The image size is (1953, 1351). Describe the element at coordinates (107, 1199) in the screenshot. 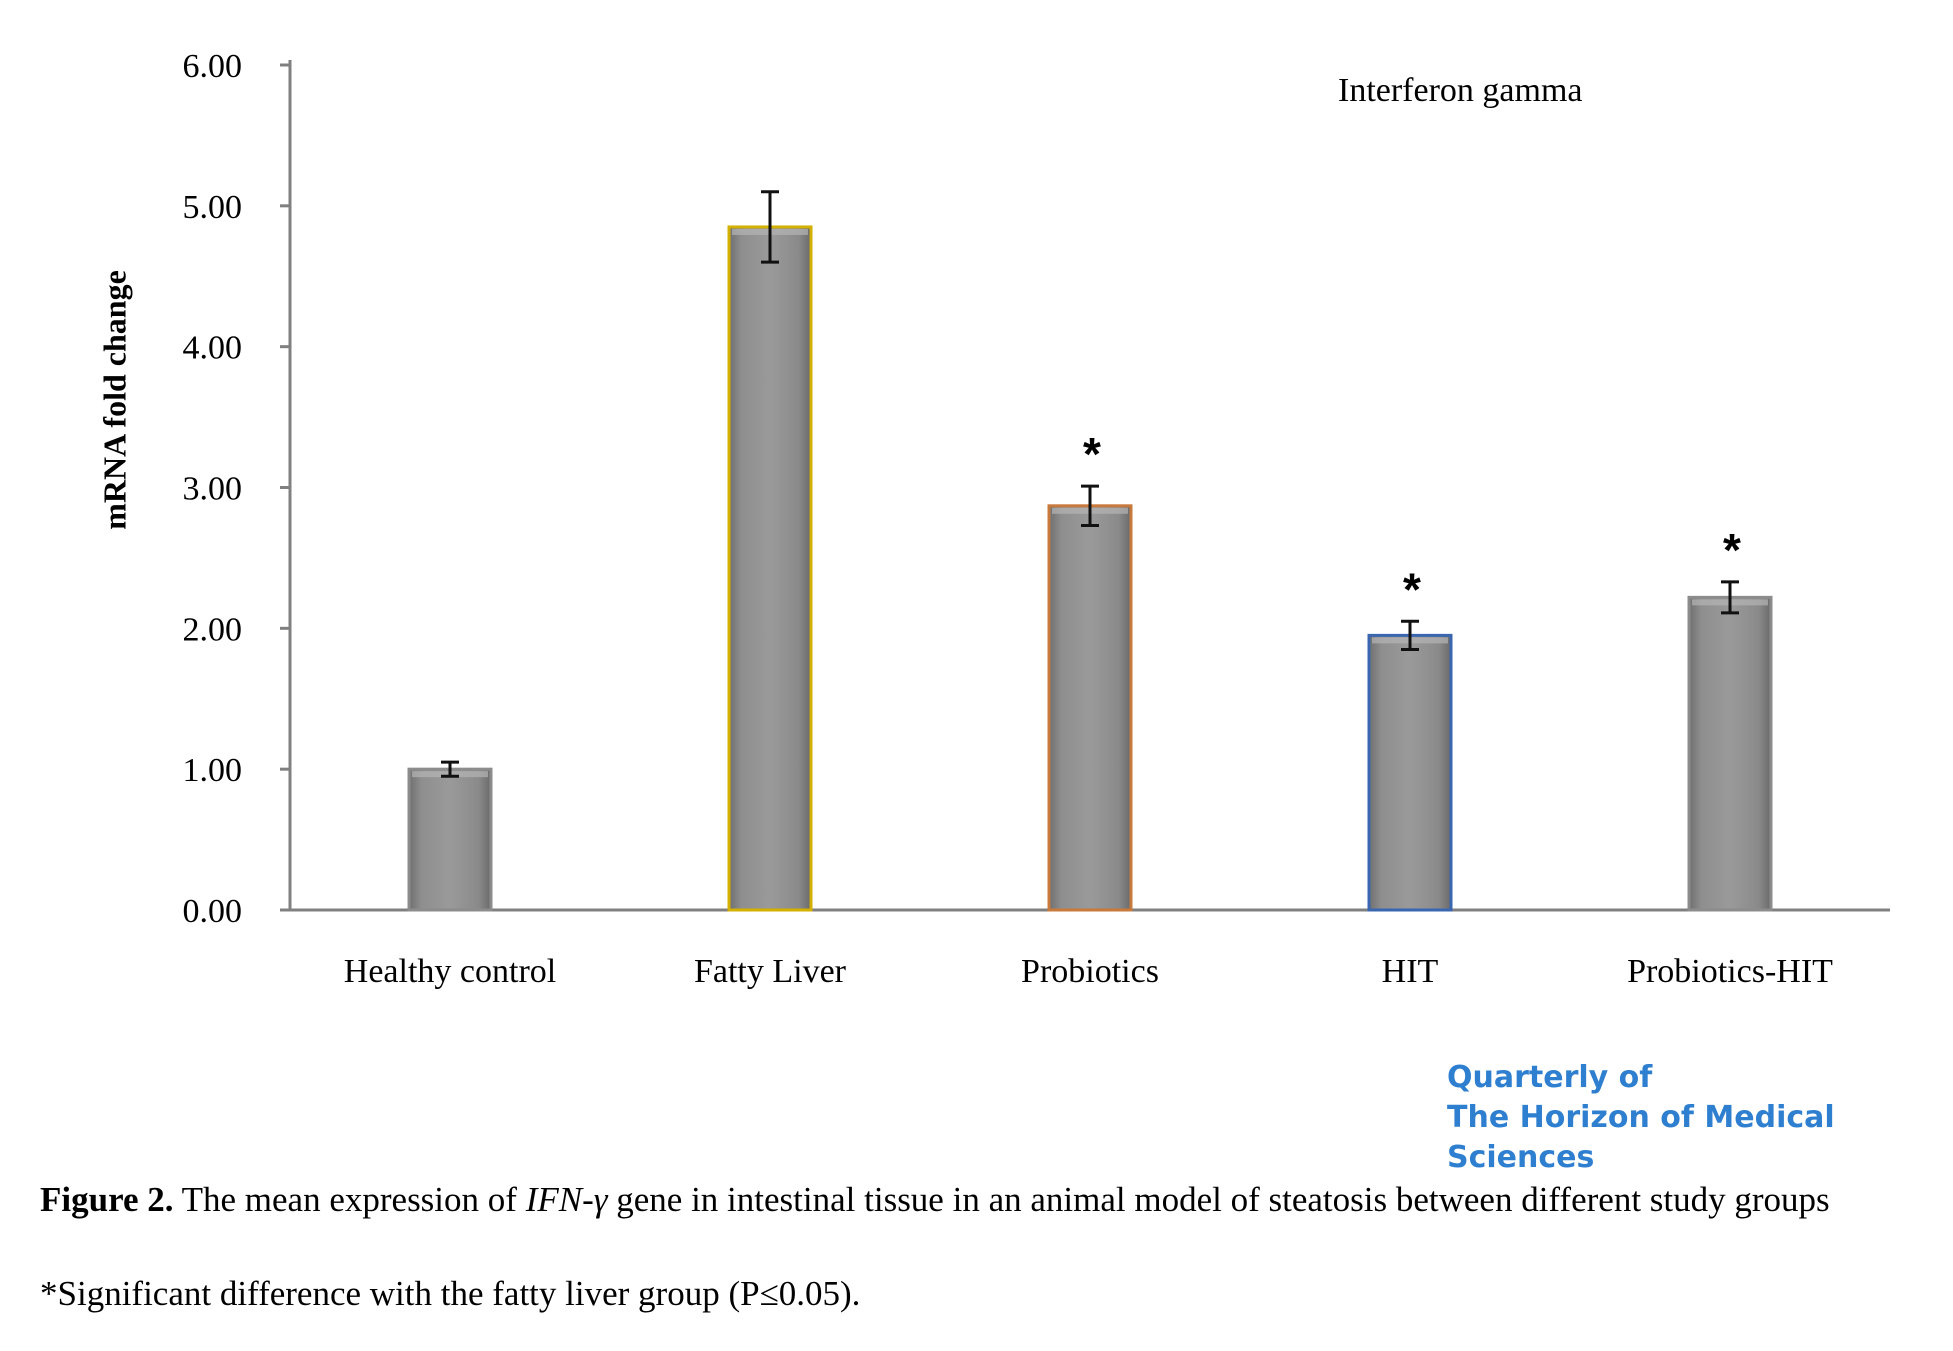

I see `caption-label: Figure 2.` at that location.